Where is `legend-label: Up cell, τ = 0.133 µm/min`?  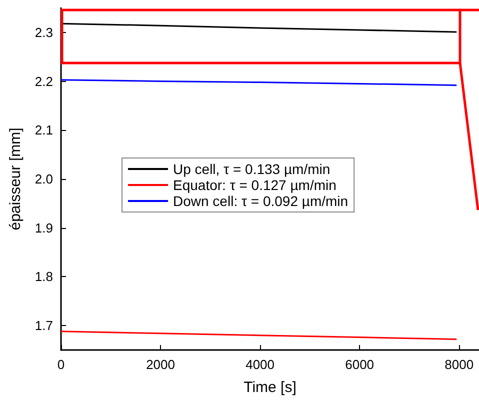
legend-label: Up cell, τ = 0.133 µm/min is located at coordinates (251, 169).